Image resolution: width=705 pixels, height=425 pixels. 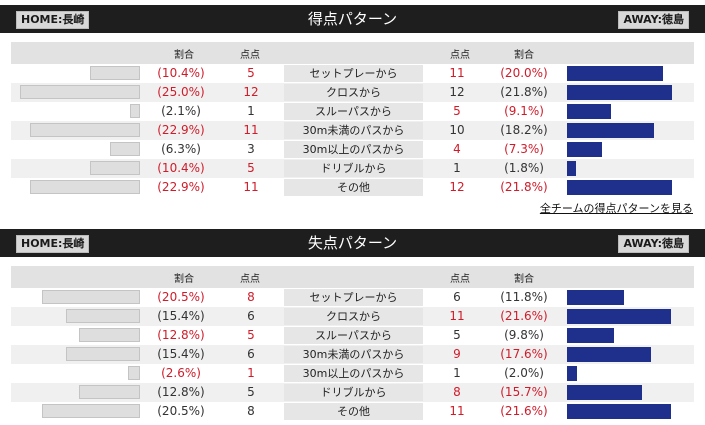 What do you see at coordinates (524, 297) in the screenshot?
I see `away-ratio-value: (11.8%)` at bounding box center [524, 297].